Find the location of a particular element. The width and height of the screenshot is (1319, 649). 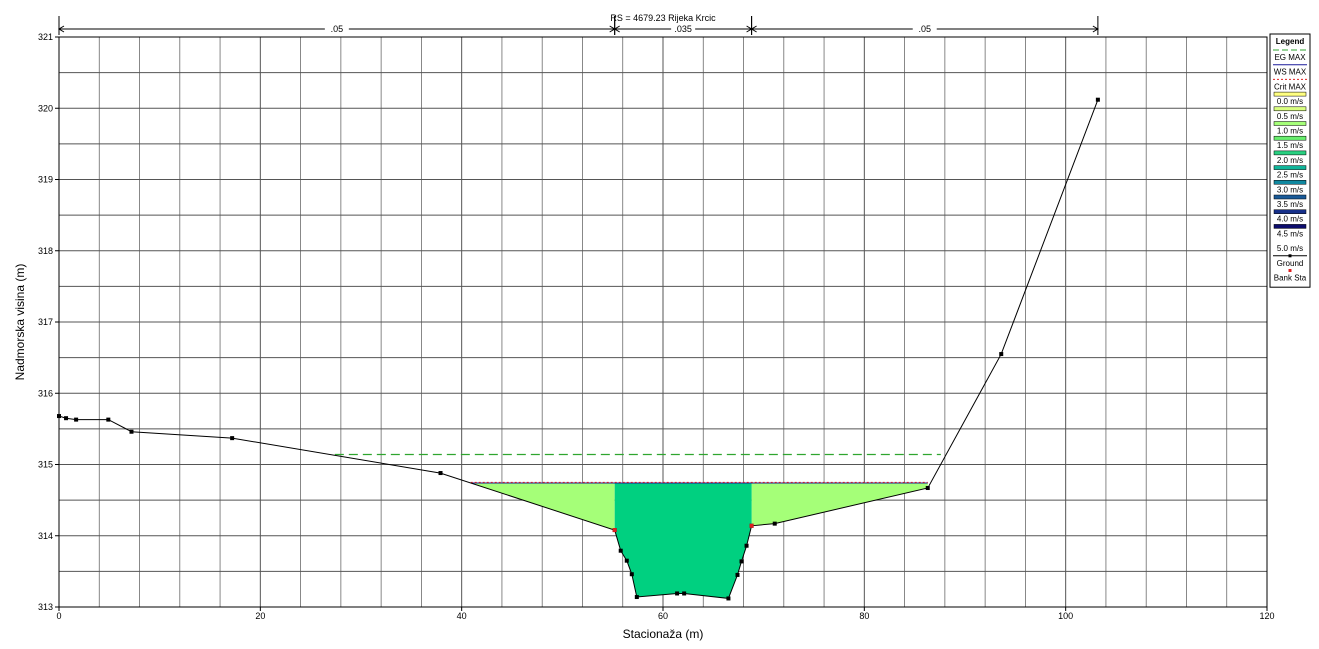

legend-item-label: Ground is located at coordinates (1290, 263).